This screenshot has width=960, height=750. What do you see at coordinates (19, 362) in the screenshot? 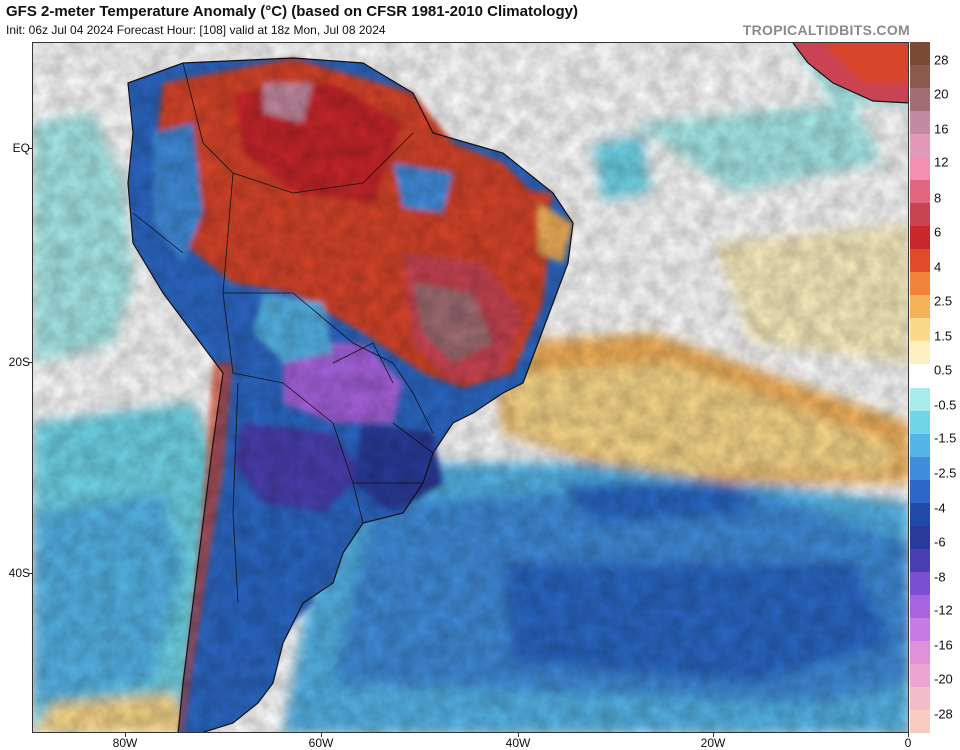
I see `lat-label-20s: 20S` at bounding box center [19, 362].